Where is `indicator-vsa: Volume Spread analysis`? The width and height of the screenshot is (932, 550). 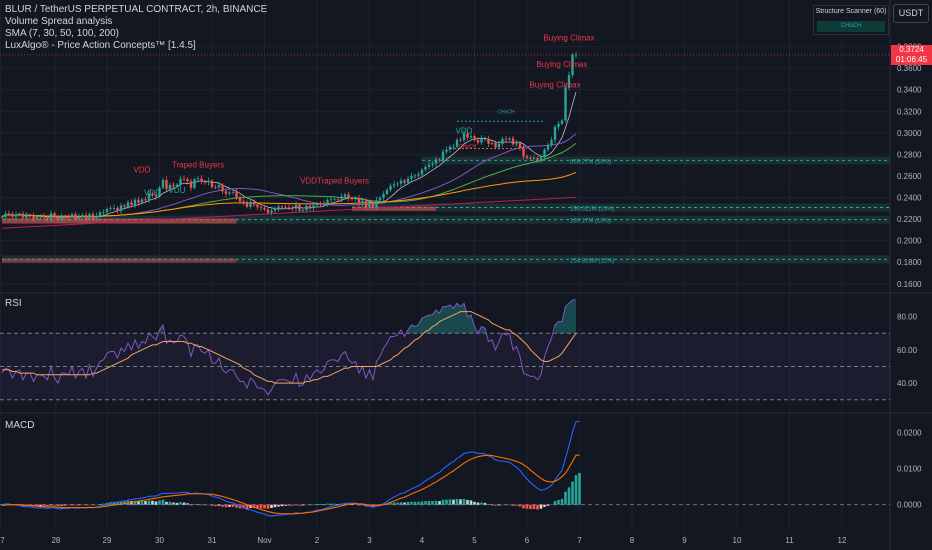
indicator-vsa: Volume Spread analysis is located at coordinates (59, 21).